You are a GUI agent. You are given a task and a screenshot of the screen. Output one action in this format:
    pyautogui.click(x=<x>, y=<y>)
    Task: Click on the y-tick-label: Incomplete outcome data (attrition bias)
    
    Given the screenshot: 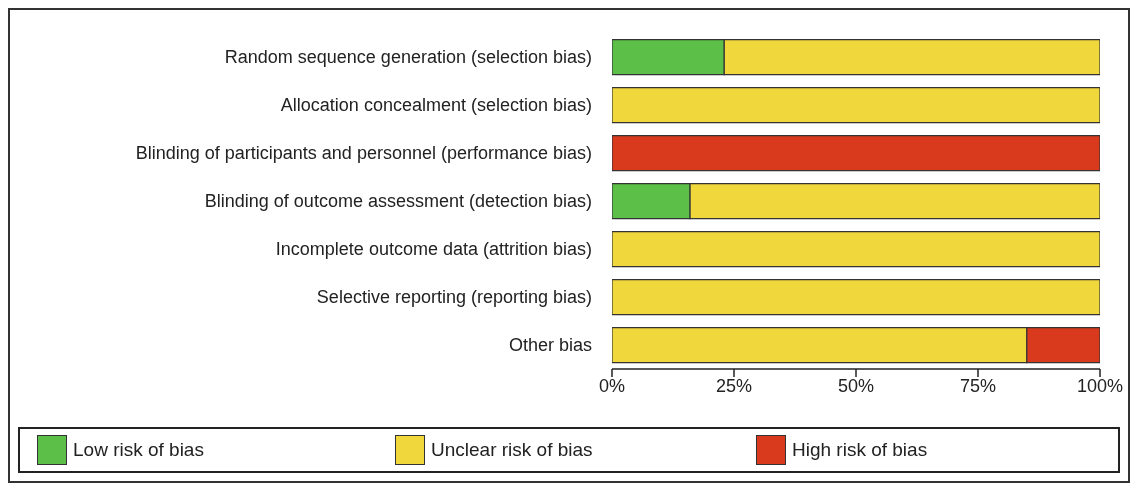 What is the action you would take?
    pyautogui.click(x=433, y=249)
    